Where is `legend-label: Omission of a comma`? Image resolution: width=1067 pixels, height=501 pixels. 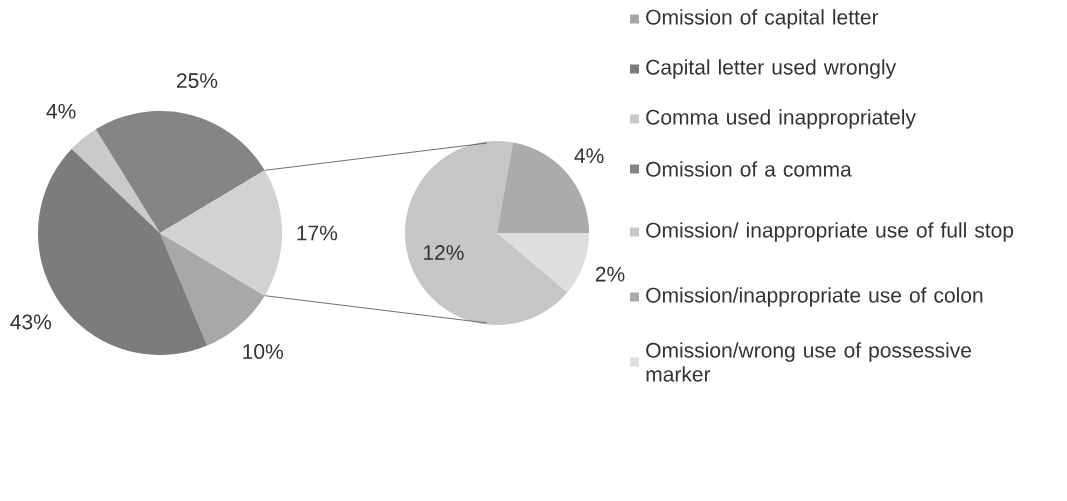
legend-label: Omission of a comma is located at coordinates (749, 169).